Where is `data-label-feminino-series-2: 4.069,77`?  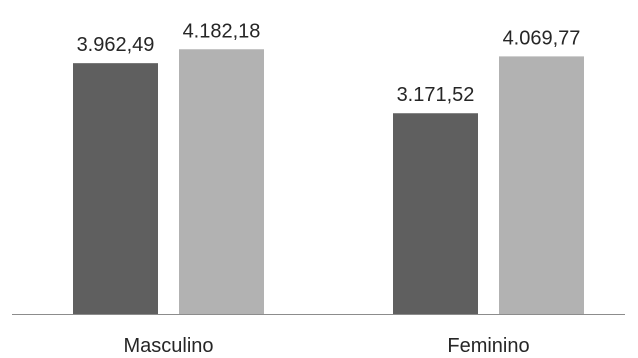 data-label-feminino-series-2: 4.069,77 is located at coordinates (542, 38).